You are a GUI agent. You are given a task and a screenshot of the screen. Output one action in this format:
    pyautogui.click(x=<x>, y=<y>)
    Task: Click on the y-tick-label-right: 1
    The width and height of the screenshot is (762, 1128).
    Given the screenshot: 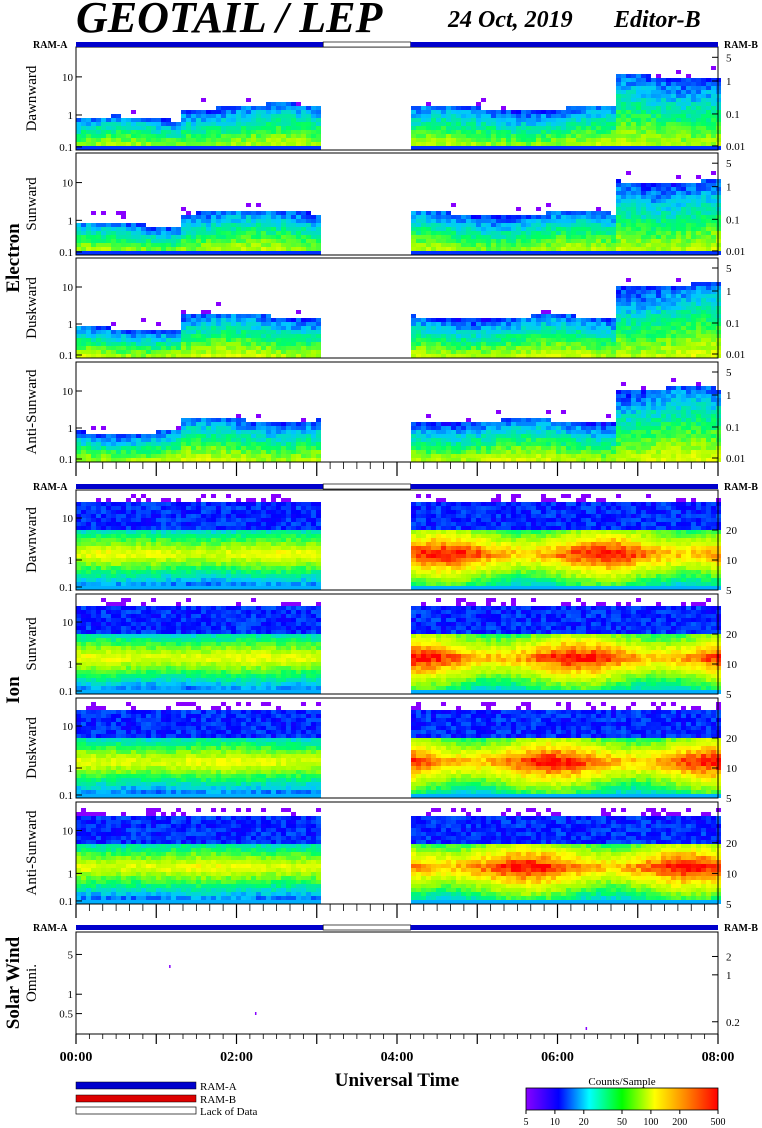 What is the action you would take?
    pyautogui.click(x=729, y=82)
    